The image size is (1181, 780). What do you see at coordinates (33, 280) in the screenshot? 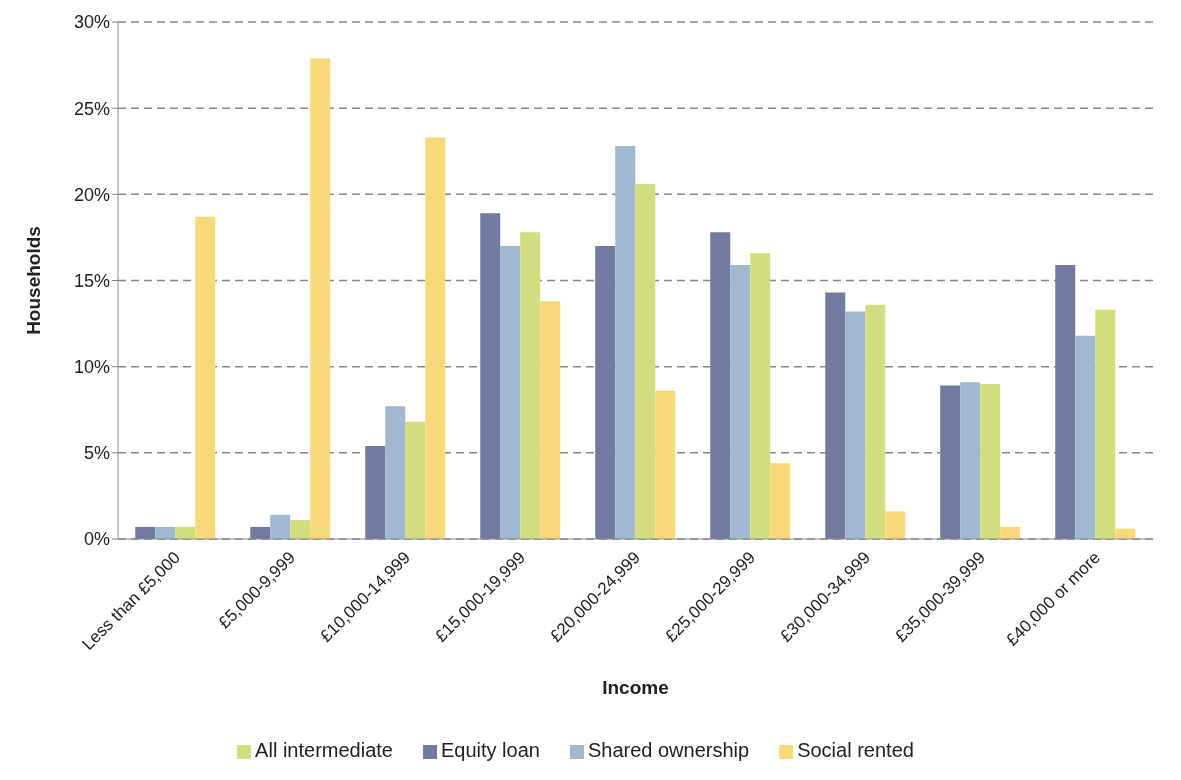
I see `y-axis-title: Households` at bounding box center [33, 280].